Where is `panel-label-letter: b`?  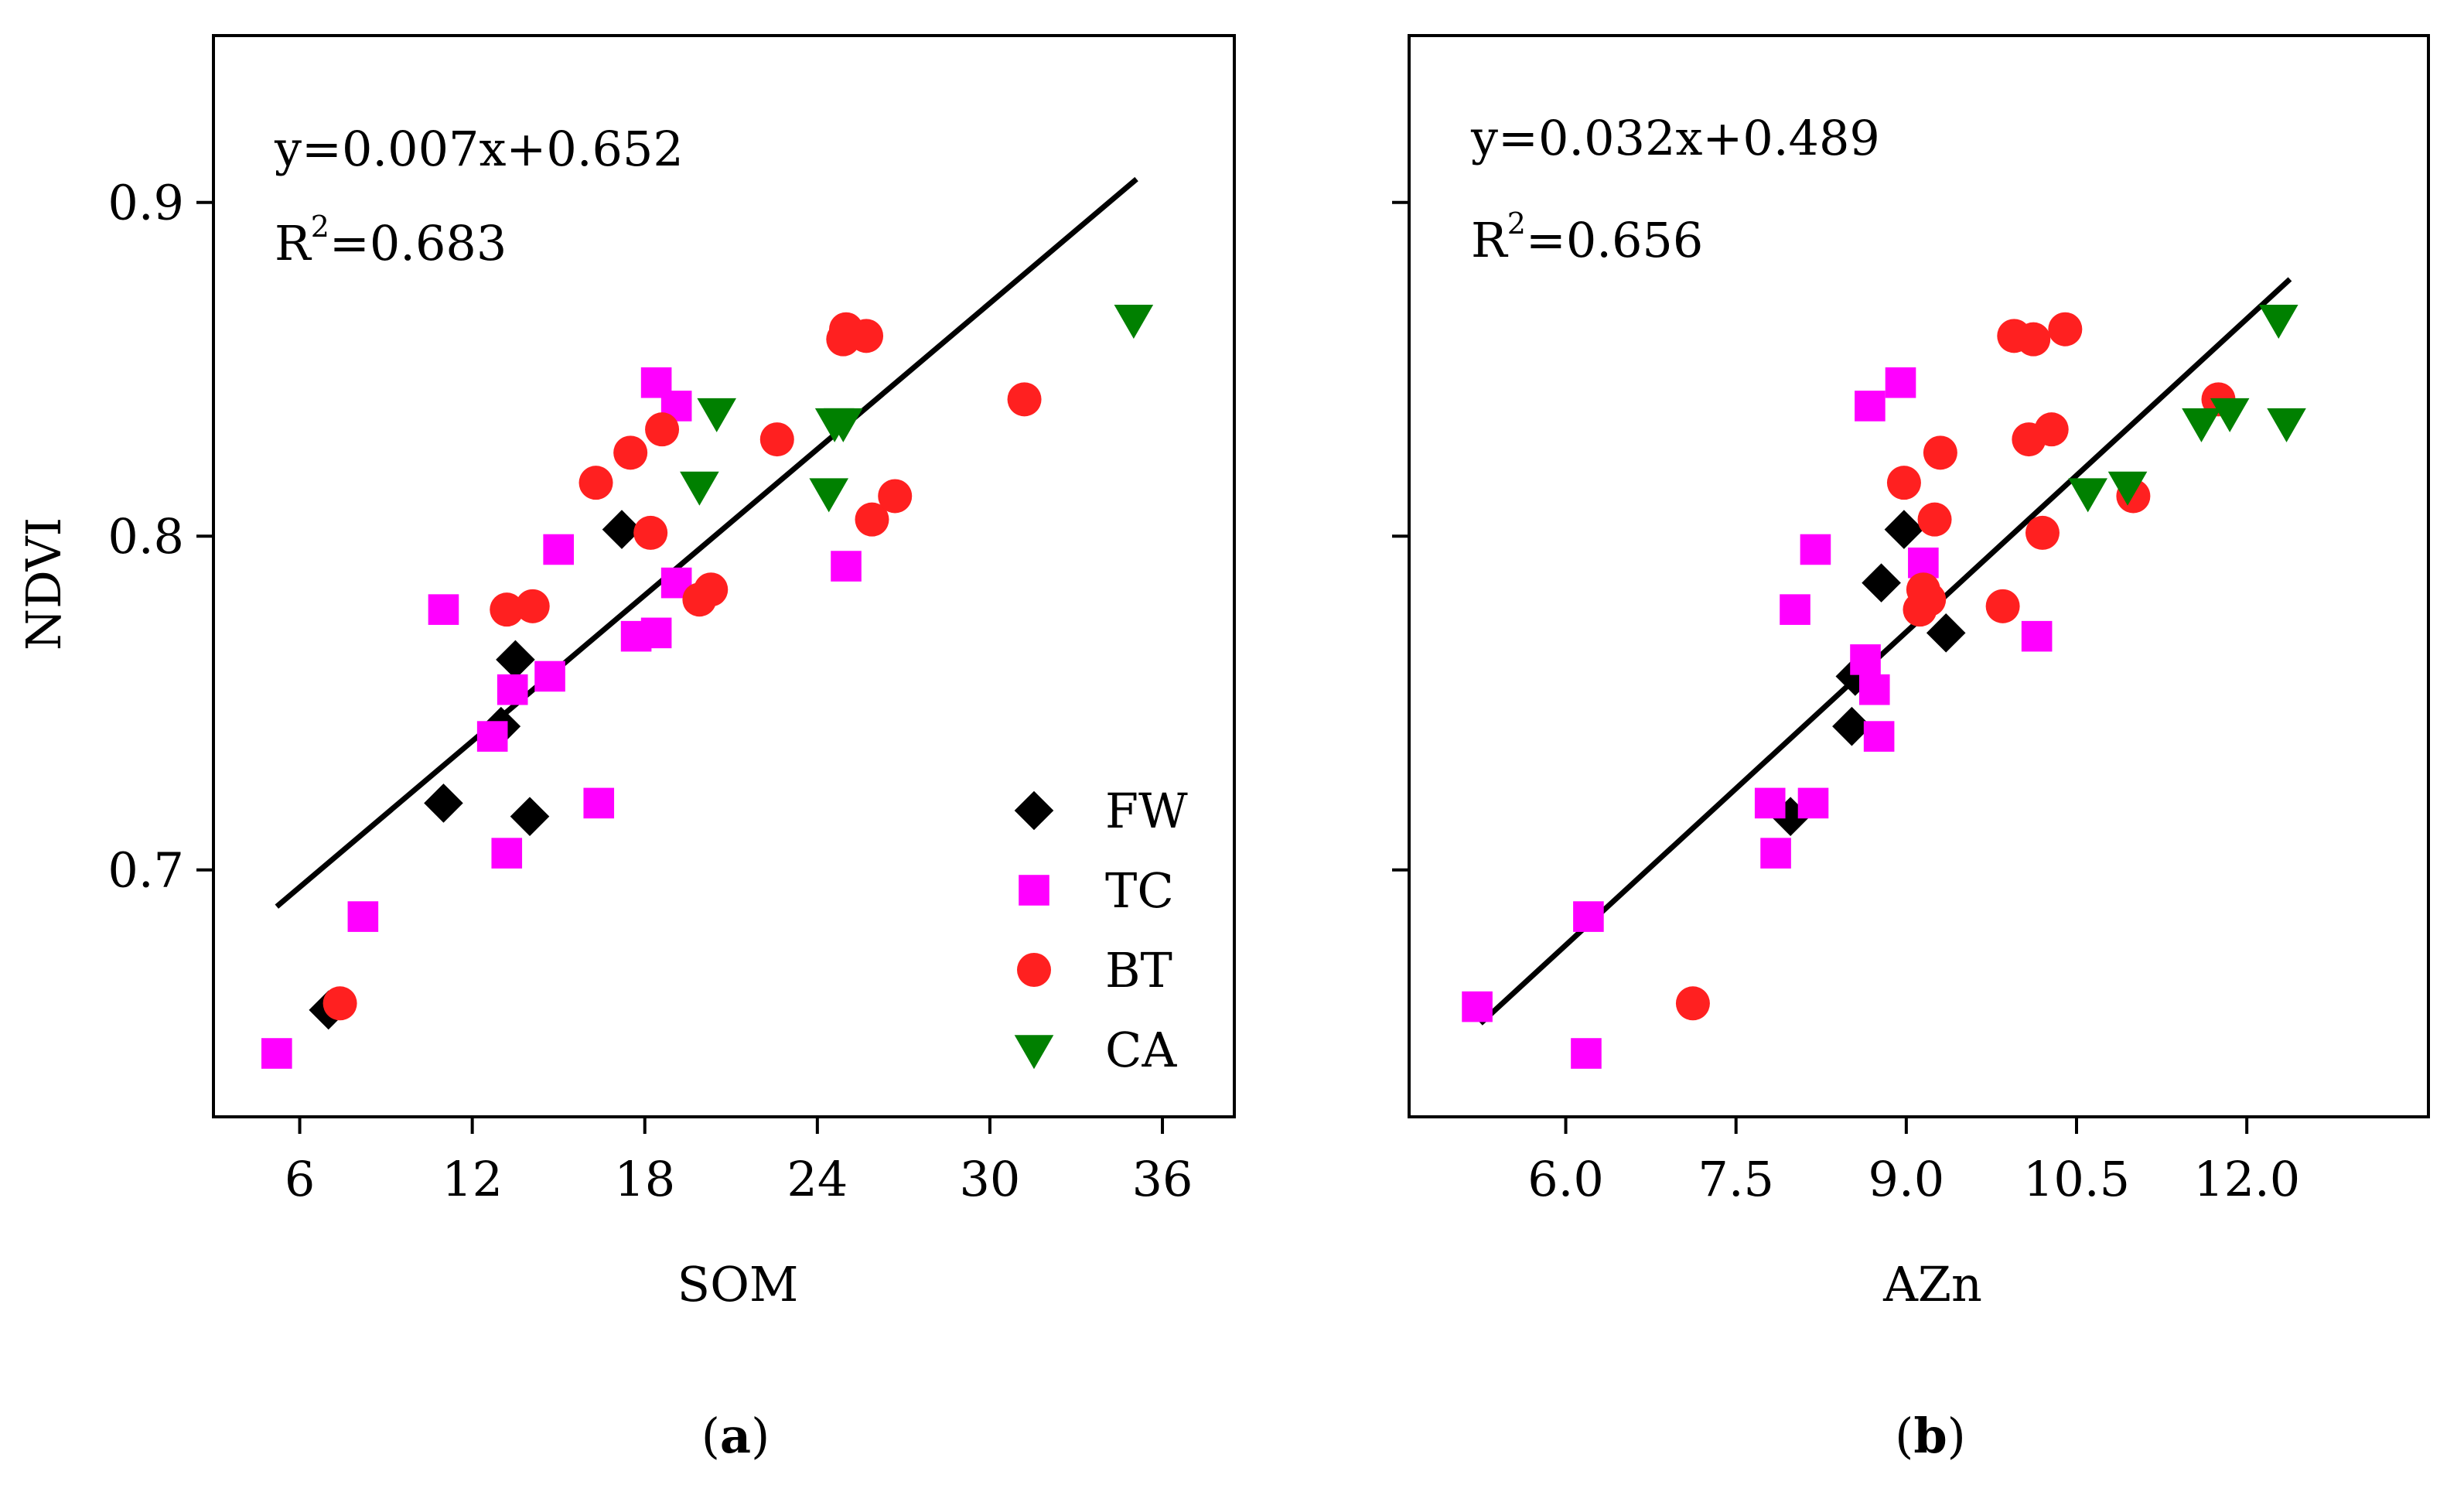 panel-label-letter: b is located at coordinates (1930, 1436).